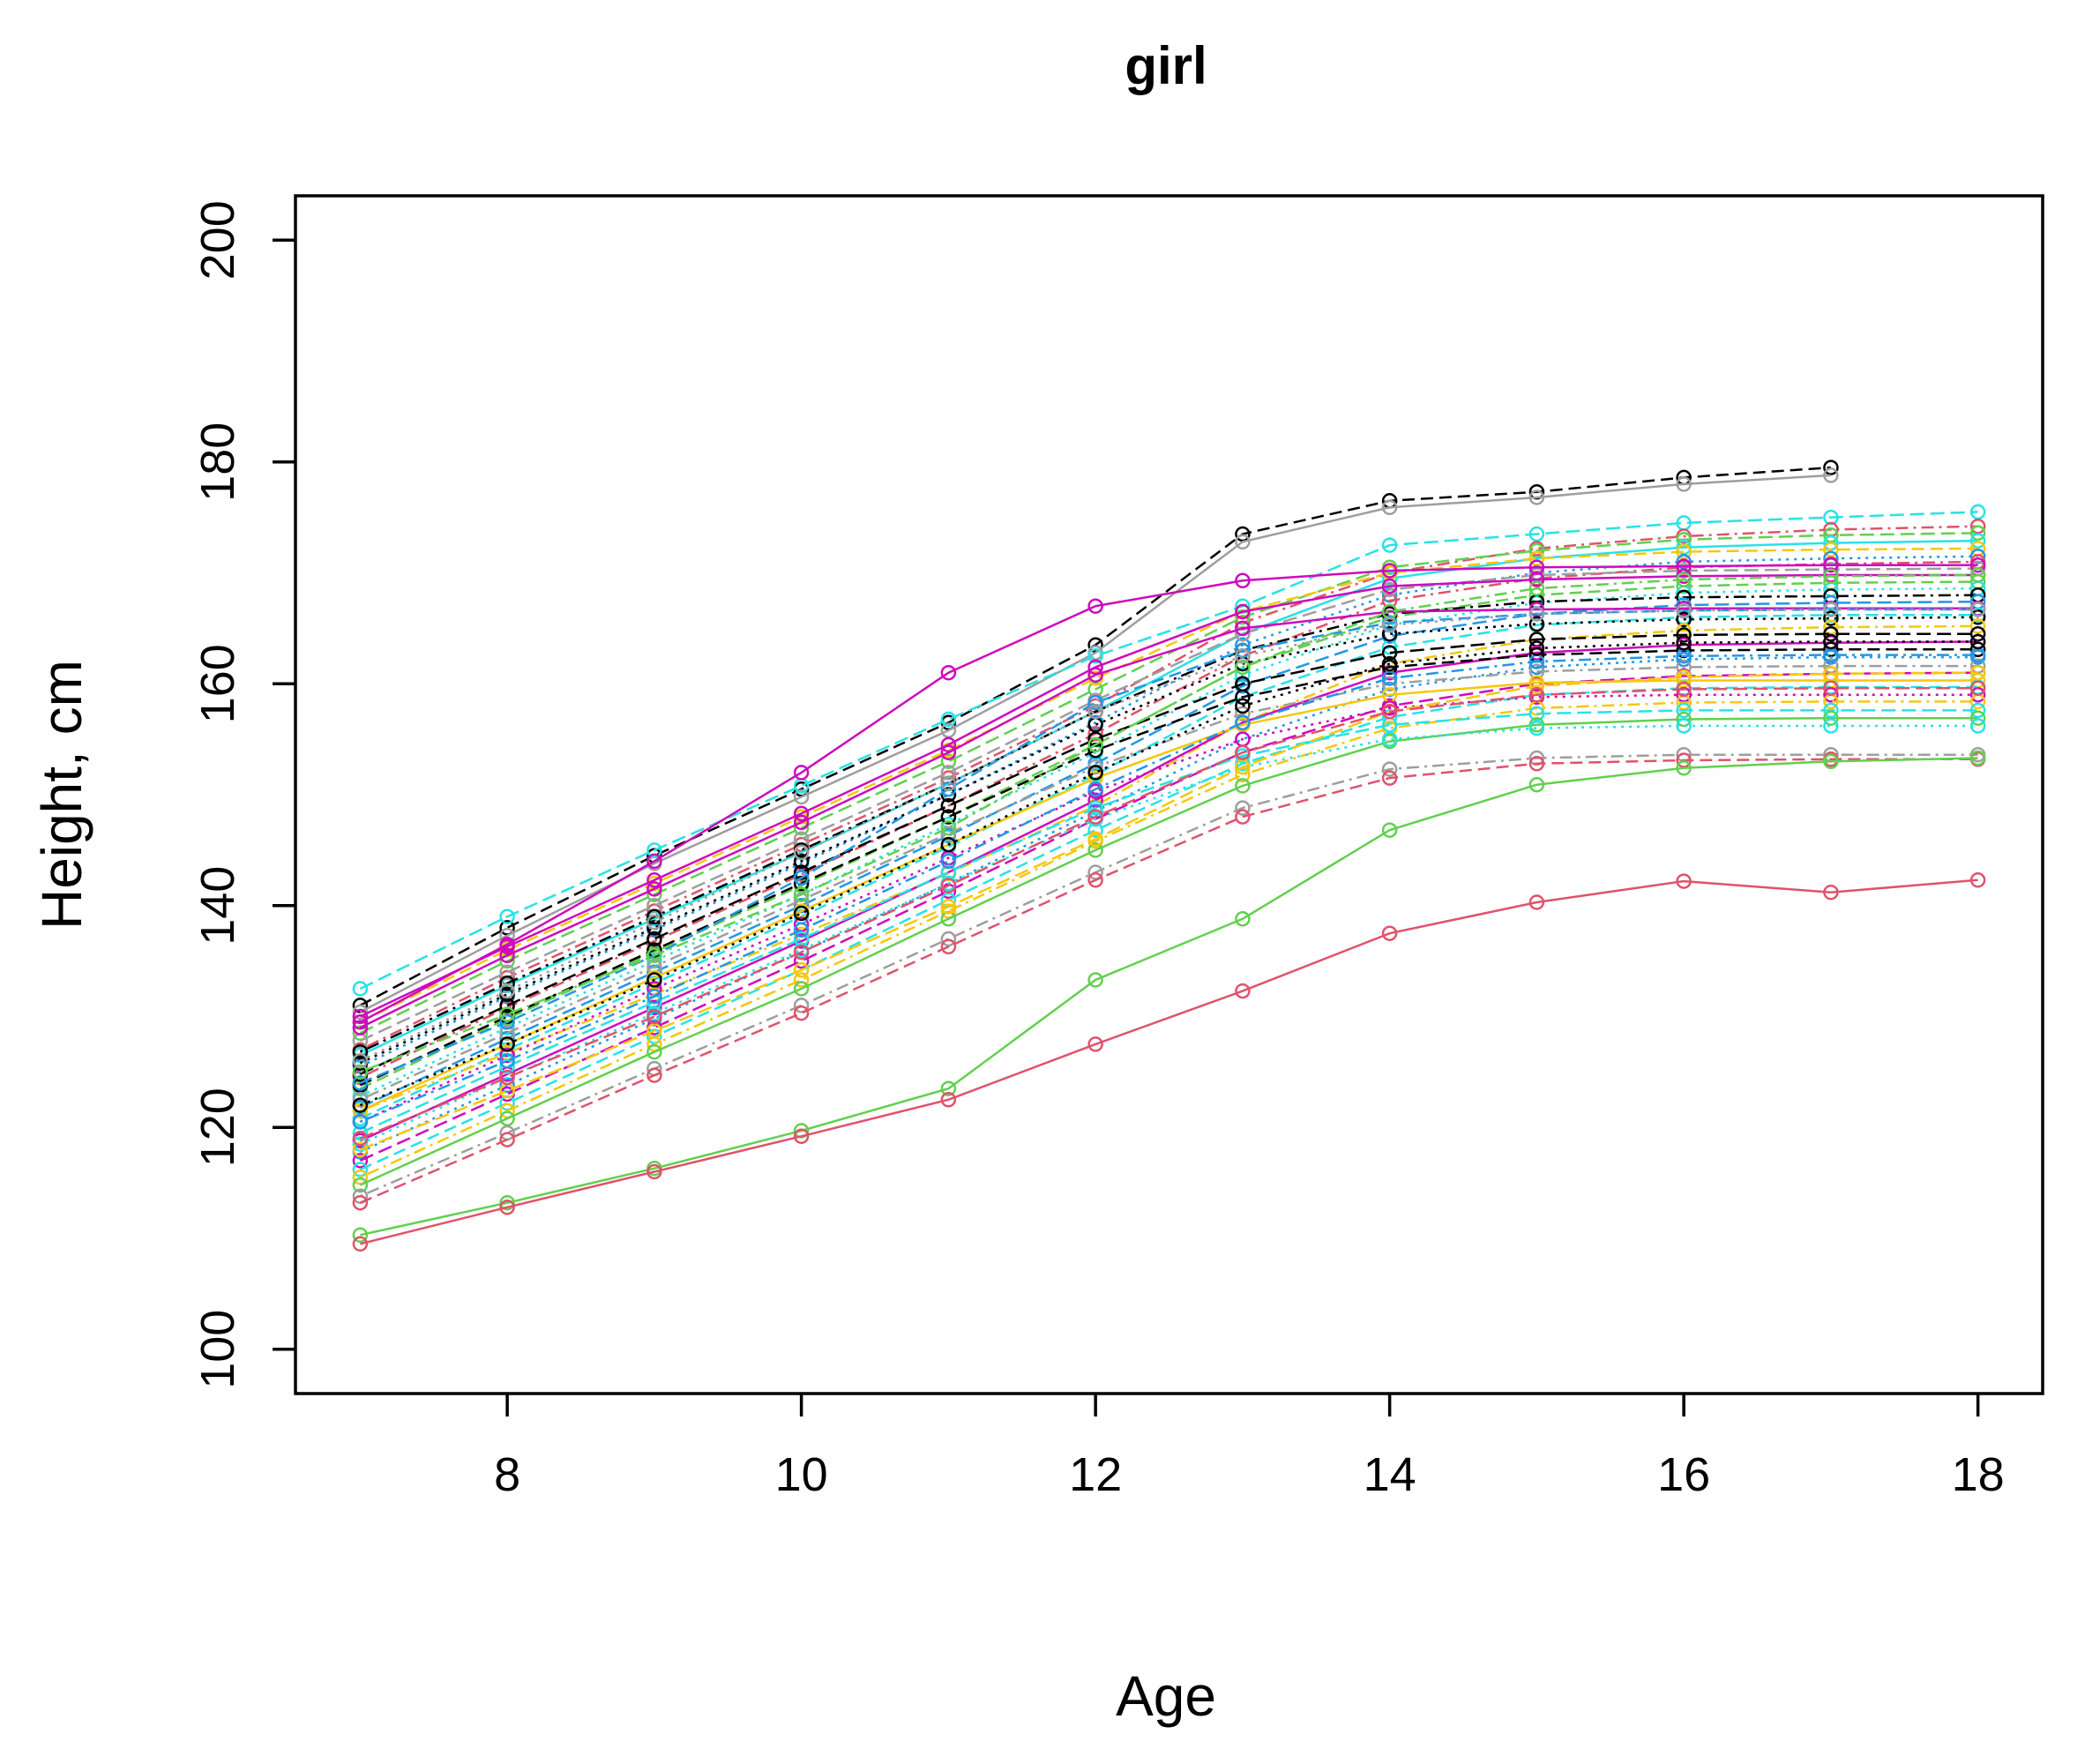 This screenshot has width=2085, height=1764. What do you see at coordinates (1978, 1474) in the screenshot?
I see `x-tick-label: 18` at bounding box center [1978, 1474].